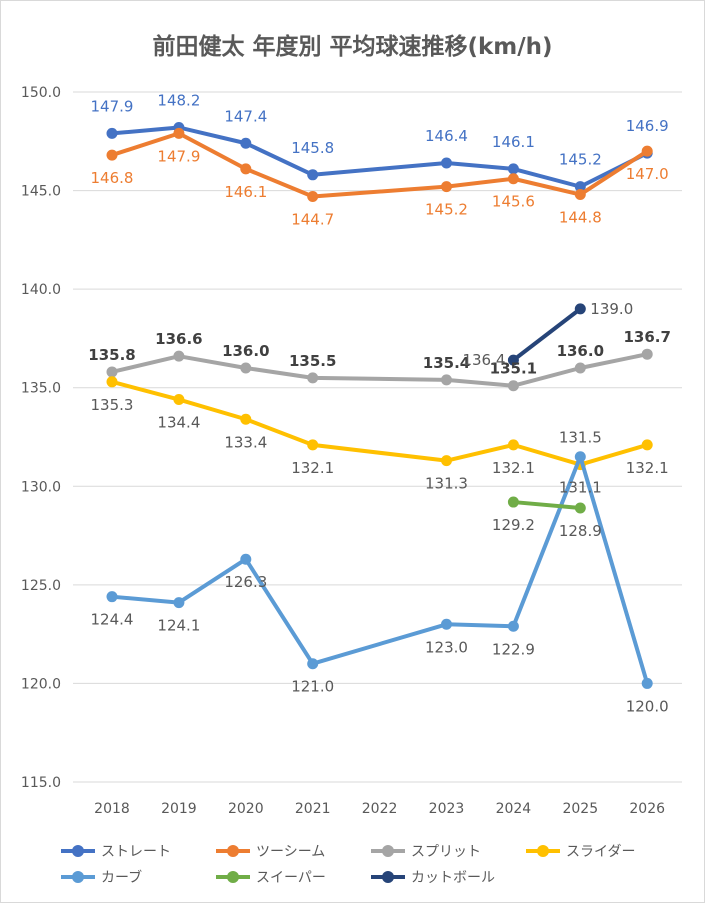 Image resolution: width=705 pixels, height=903 pixels. I want to click on data-label: 146.9, so click(647, 126).